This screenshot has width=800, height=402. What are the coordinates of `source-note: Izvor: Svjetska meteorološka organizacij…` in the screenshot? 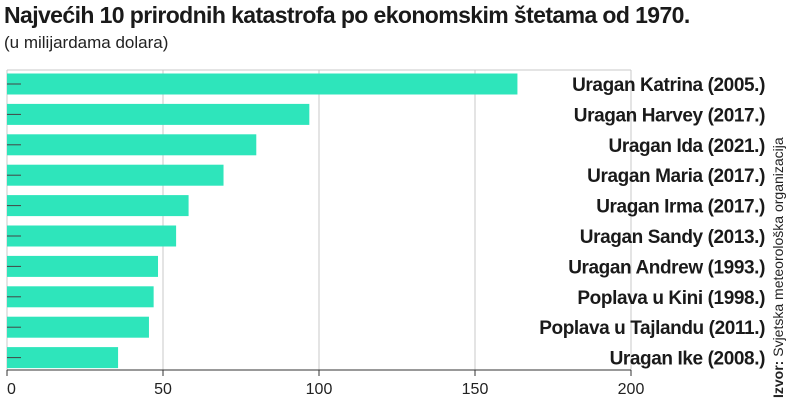 It's located at (778, 267).